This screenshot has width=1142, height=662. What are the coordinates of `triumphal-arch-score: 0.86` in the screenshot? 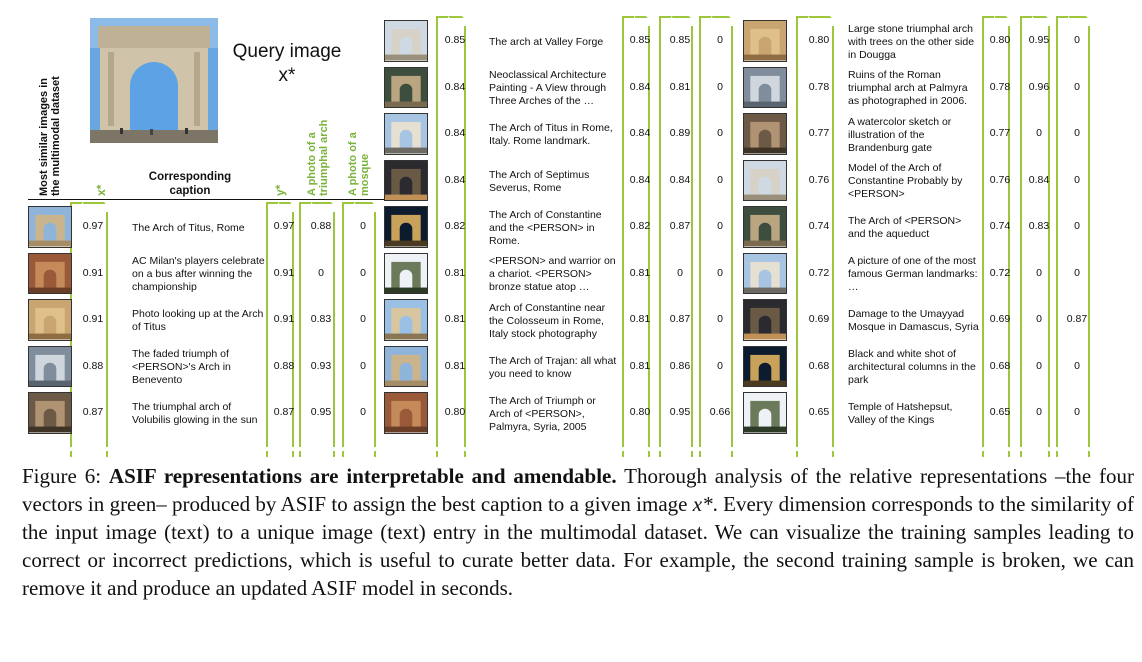 It's located at (680, 365).